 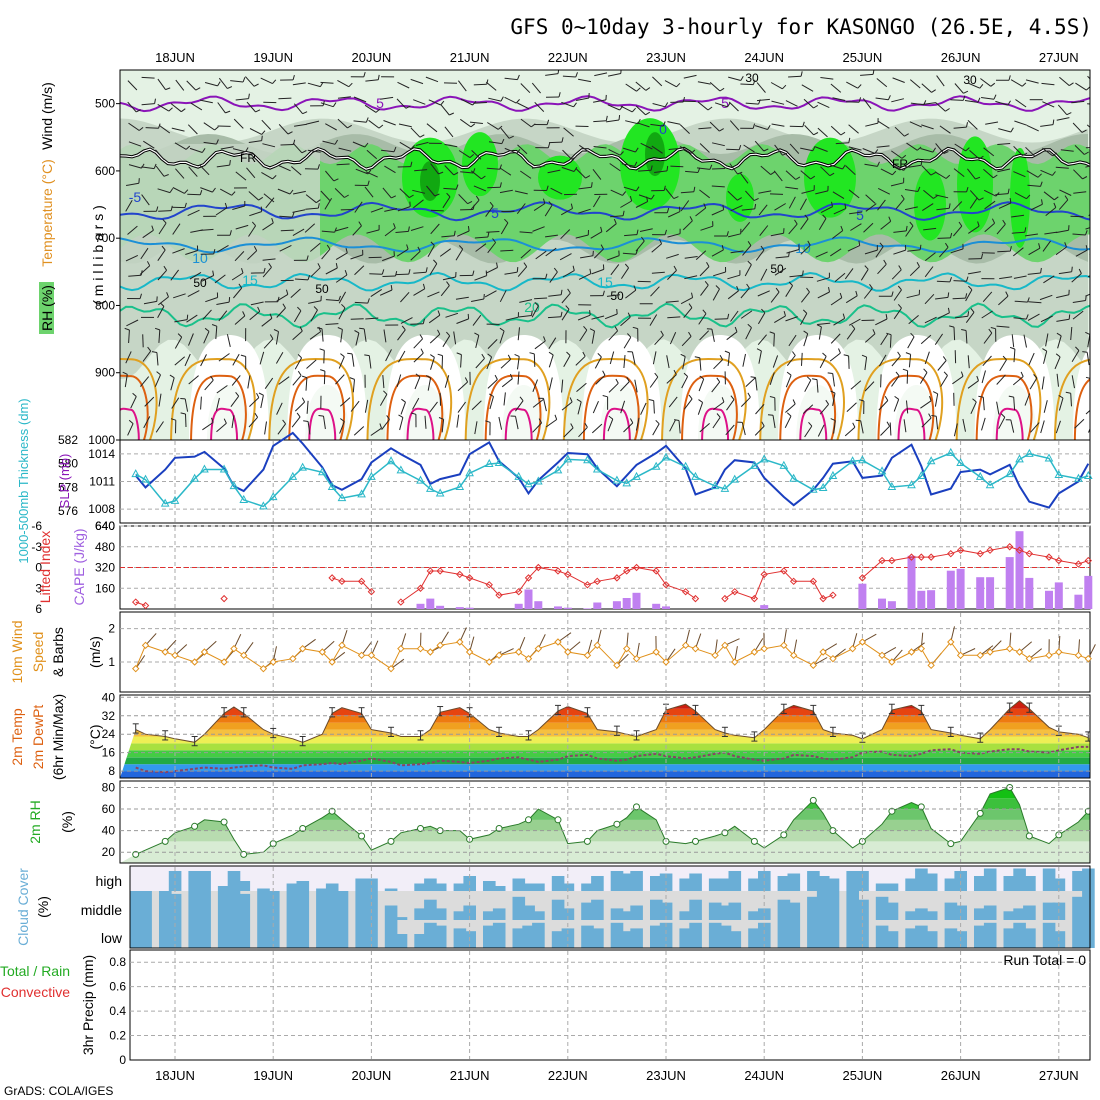 What do you see at coordinates (224, 423) in the screenshot?
I see `warm-surface-loop` at bounding box center [224, 423].